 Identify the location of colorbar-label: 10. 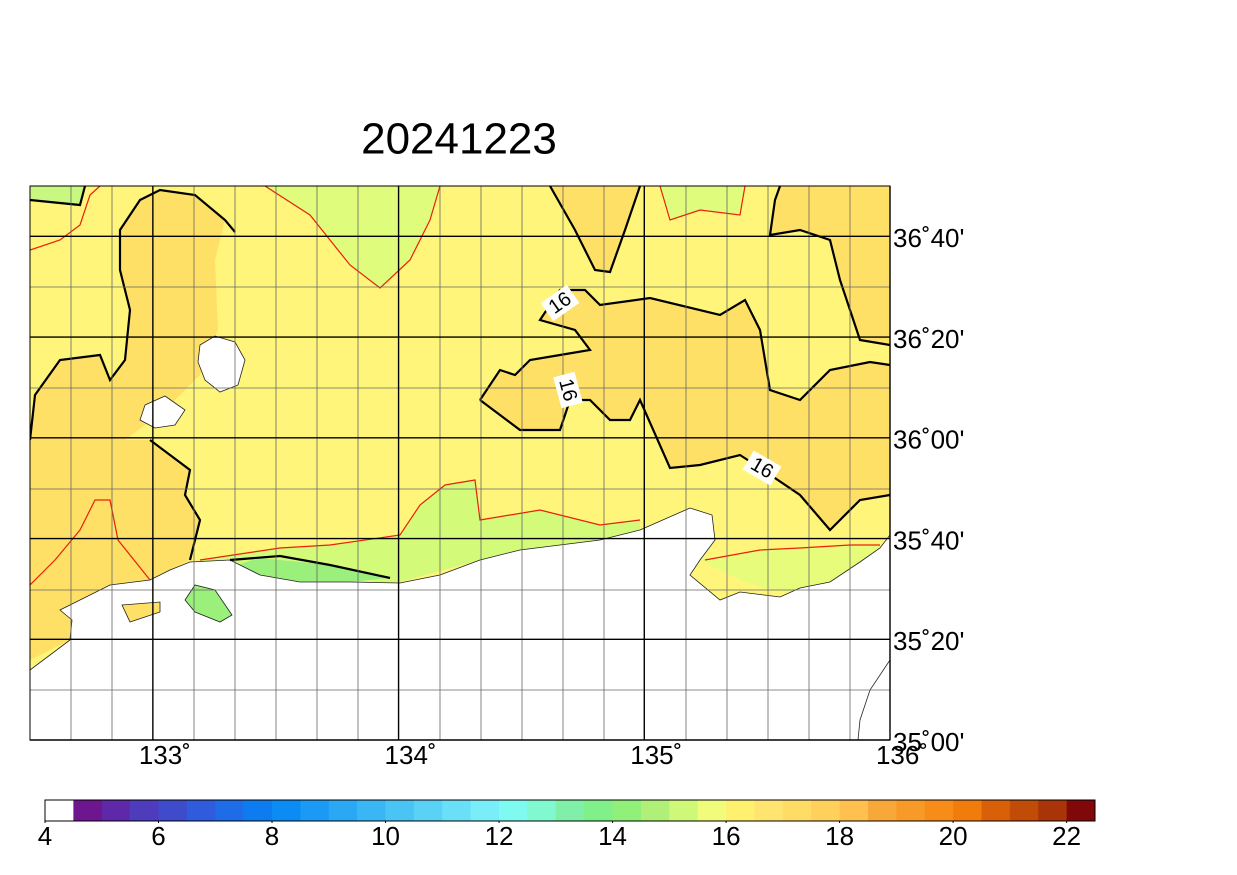
(385, 836).